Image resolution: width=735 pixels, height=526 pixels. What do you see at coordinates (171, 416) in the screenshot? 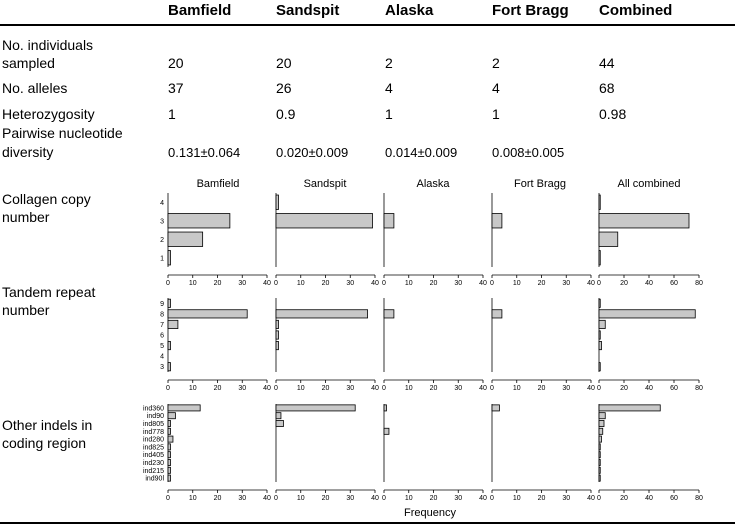
I see `bar-ind90` at bounding box center [171, 416].